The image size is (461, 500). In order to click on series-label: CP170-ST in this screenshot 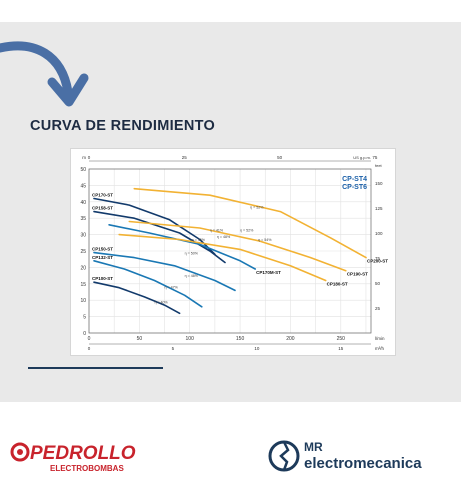, I will do `click(102, 195)`.